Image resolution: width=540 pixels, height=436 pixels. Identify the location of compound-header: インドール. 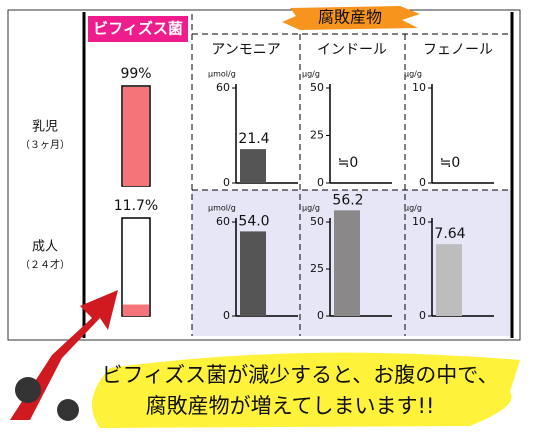
(352, 50).